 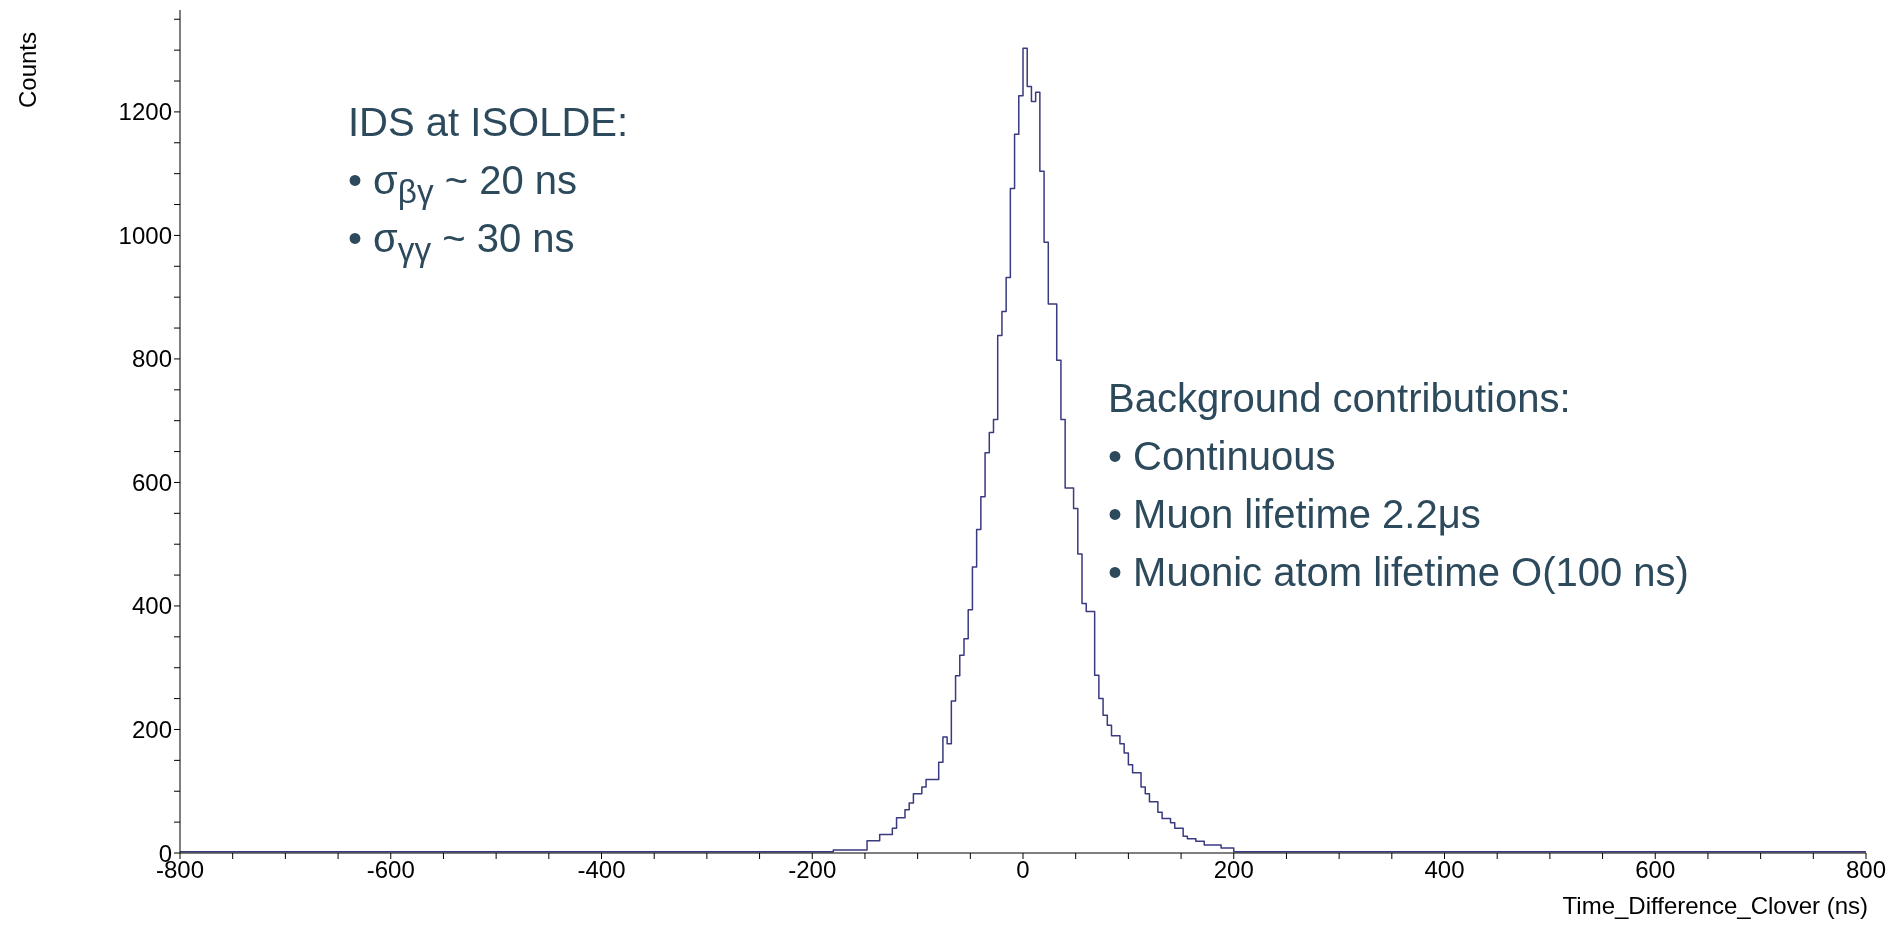 I want to click on x-tick-label: 800, so click(x=1866, y=870).